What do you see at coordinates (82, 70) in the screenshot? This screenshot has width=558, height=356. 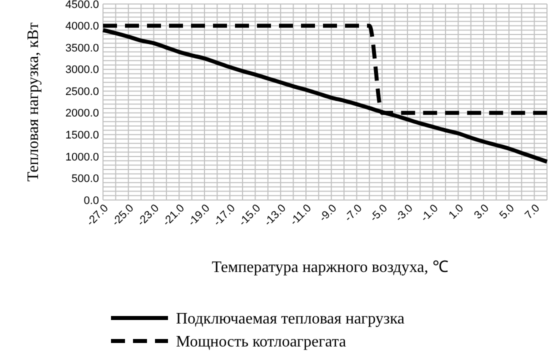 I see `y-tick-label: 3000.0` at bounding box center [82, 70].